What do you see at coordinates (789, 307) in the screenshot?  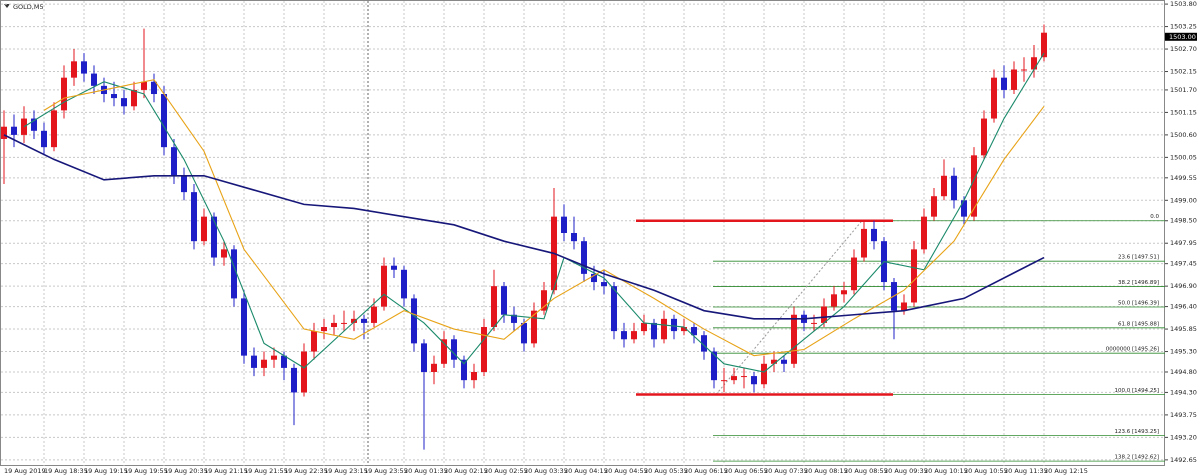 I see `fib-trend` at bounding box center [789, 307].